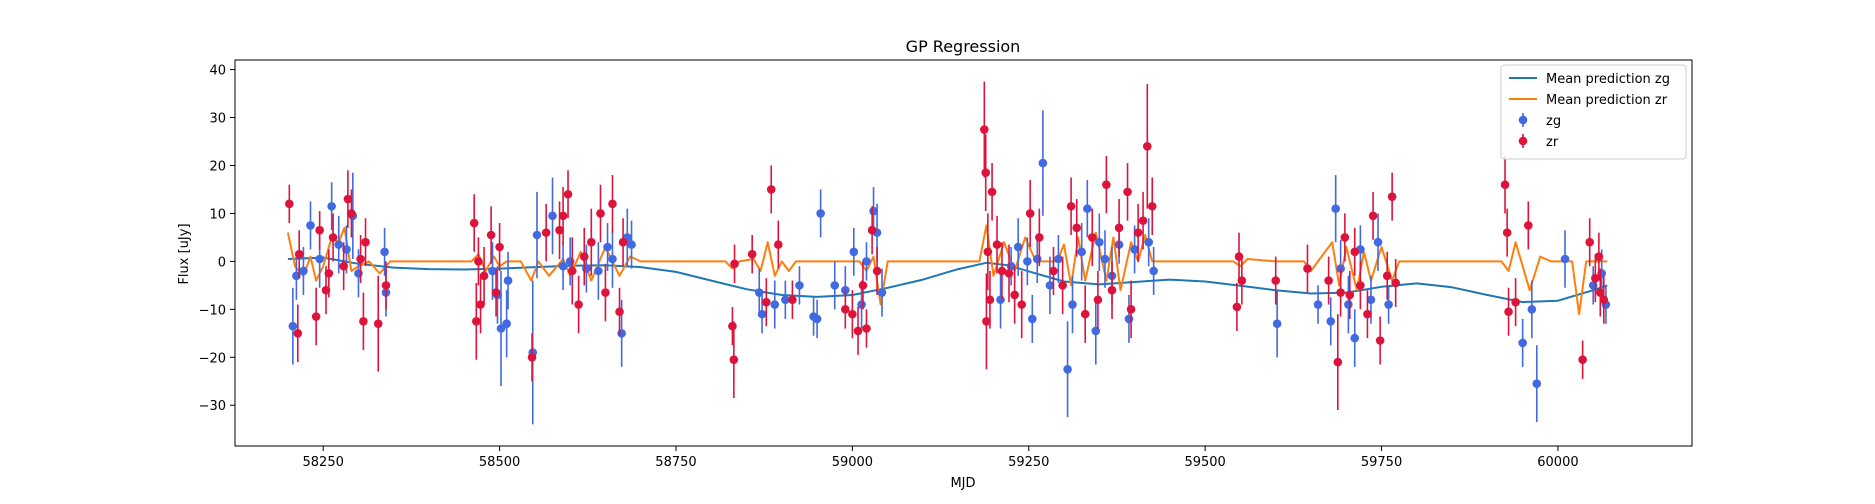 This screenshot has height=504, width=1875. Describe the element at coordinates (1593, 112) in the screenshot. I see `legend: Mean prediction zg Mean prediction zr zg zr` at that location.